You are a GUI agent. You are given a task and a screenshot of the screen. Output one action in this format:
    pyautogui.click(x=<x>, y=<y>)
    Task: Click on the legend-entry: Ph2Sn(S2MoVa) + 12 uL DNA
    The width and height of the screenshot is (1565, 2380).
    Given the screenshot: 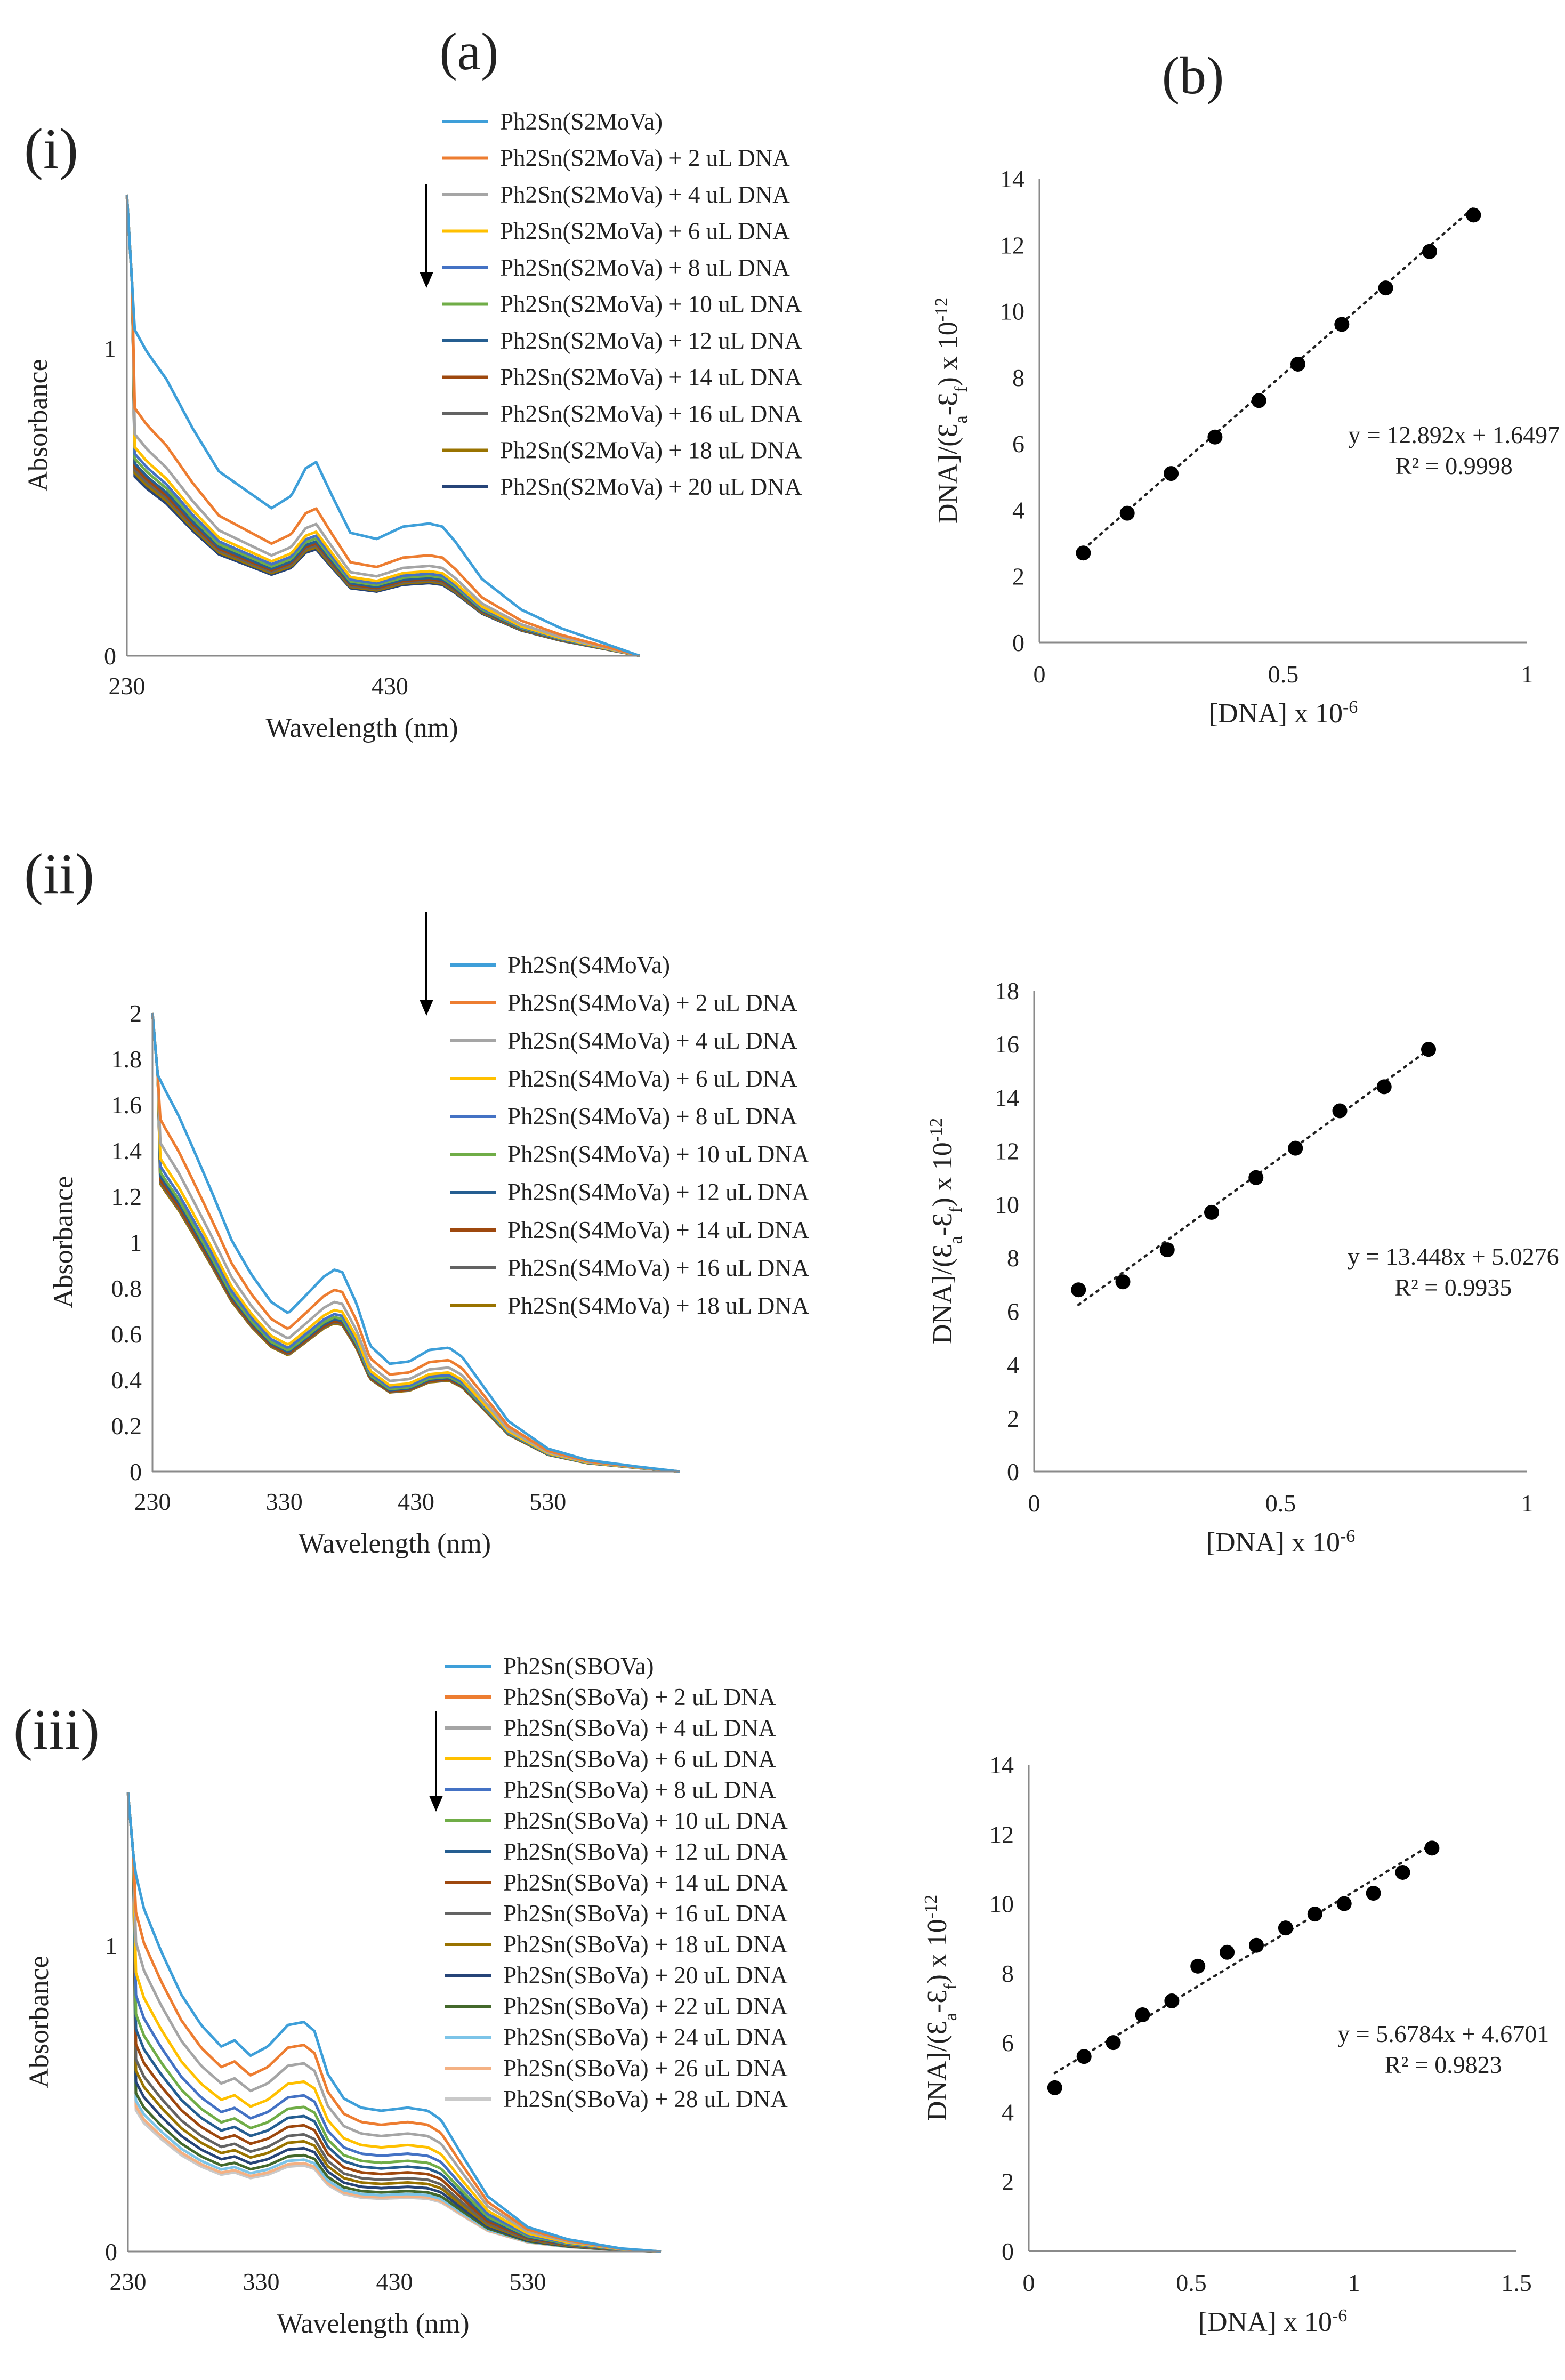 What is the action you would take?
    pyautogui.click(x=651, y=340)
    